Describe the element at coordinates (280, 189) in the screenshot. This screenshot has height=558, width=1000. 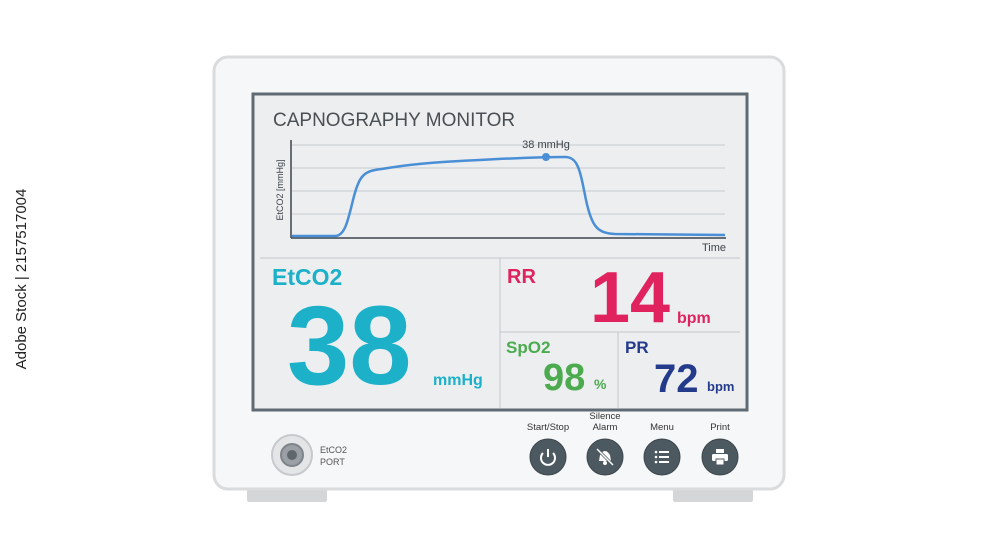
I see `y-axis-label: EtCO2 [mmHg]` at that location.